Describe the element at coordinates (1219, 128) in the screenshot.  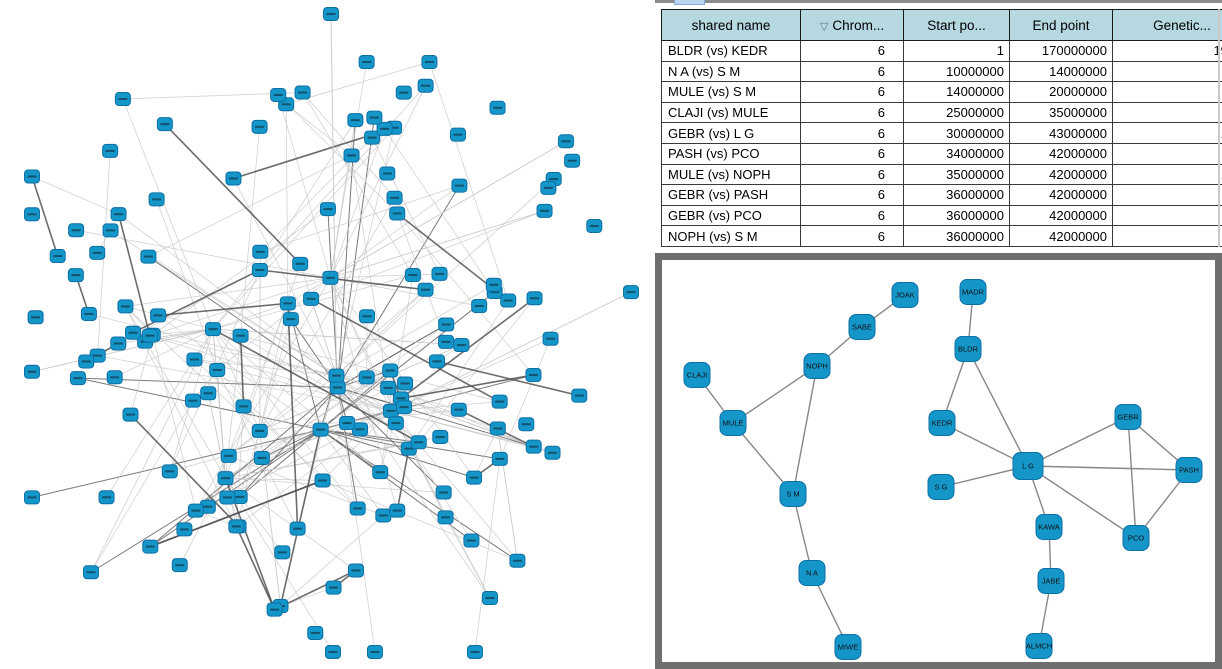
I see `table-scrollbar` at that location.